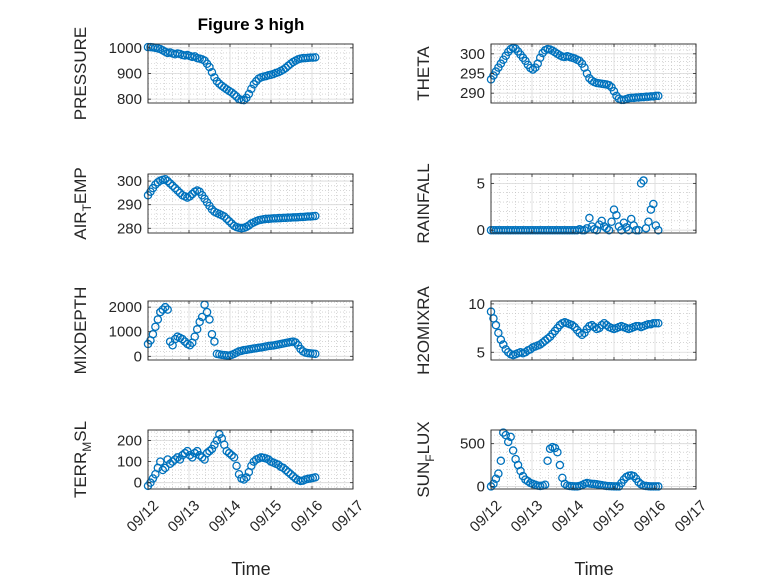 The height and width of the screenshot is (583, 778). I want to click on y-tick-label: 300, so click(472, 54).